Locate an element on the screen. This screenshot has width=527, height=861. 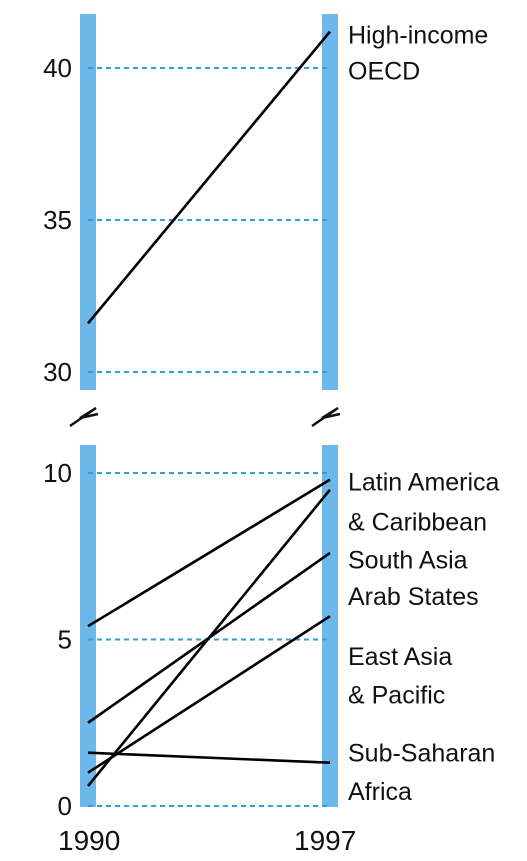
series-label-south-asia: South Asia is located at coordinates (408, 561).